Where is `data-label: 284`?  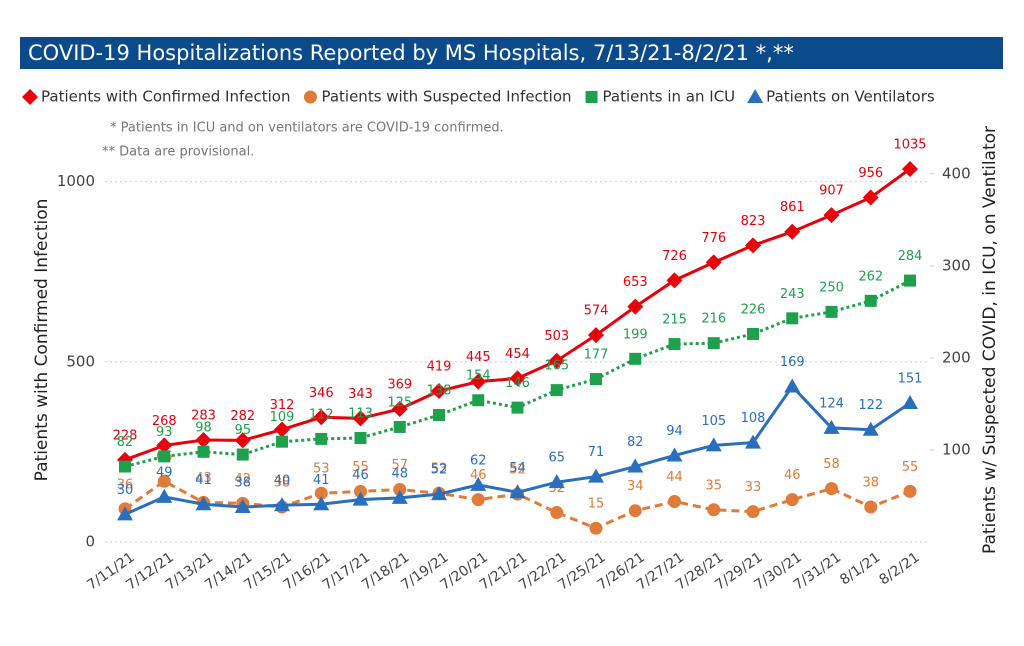 data-label: 284 is located at coordinates (910, 256).